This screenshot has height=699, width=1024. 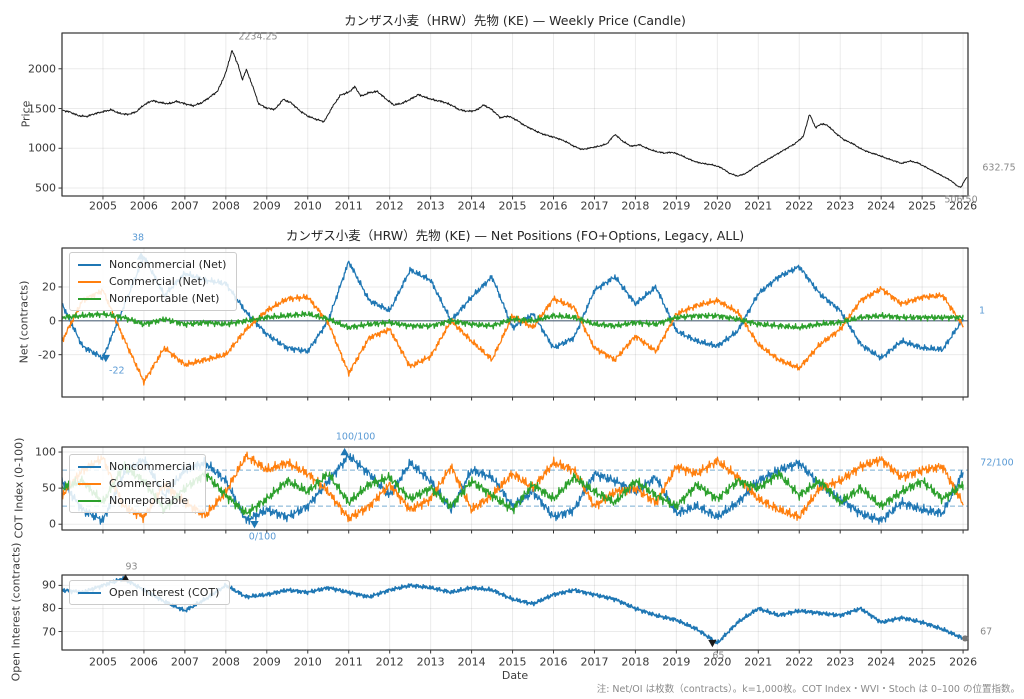 I want to click on legend-item-noncommercial-net: Noncommercial (Net), so click(x=152, y=264).